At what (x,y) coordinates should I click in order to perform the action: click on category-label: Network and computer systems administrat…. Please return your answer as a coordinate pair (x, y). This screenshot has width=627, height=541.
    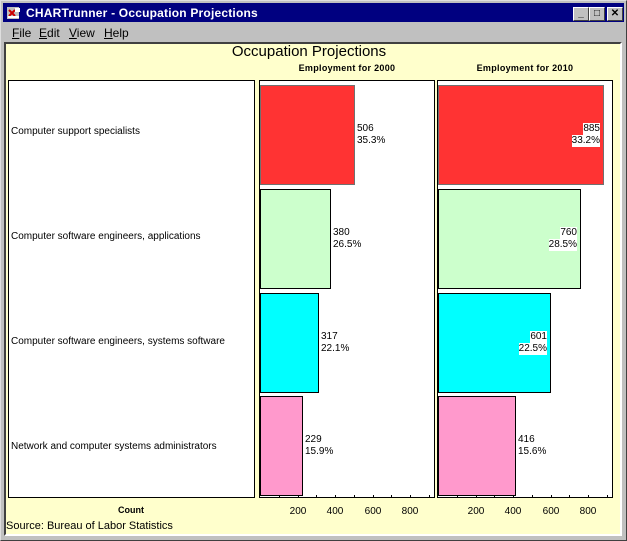
    Looking at the image, I should click on (114, 446).